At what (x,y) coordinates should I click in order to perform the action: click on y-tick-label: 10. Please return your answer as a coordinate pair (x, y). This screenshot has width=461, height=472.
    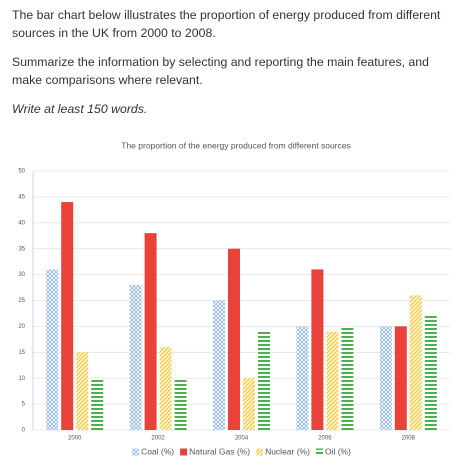
    Looking at the image, I should click on (21, 379).